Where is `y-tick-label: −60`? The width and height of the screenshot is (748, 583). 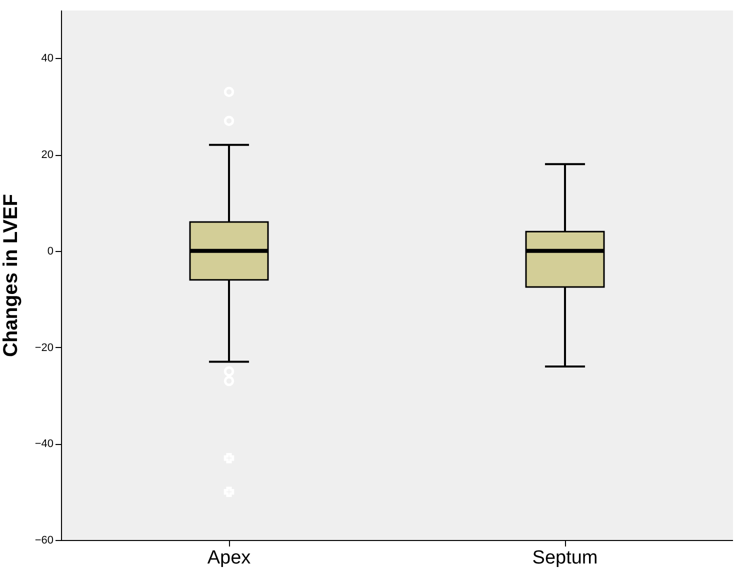 y-tick-label: −60 is located at coordinates (44, 540).